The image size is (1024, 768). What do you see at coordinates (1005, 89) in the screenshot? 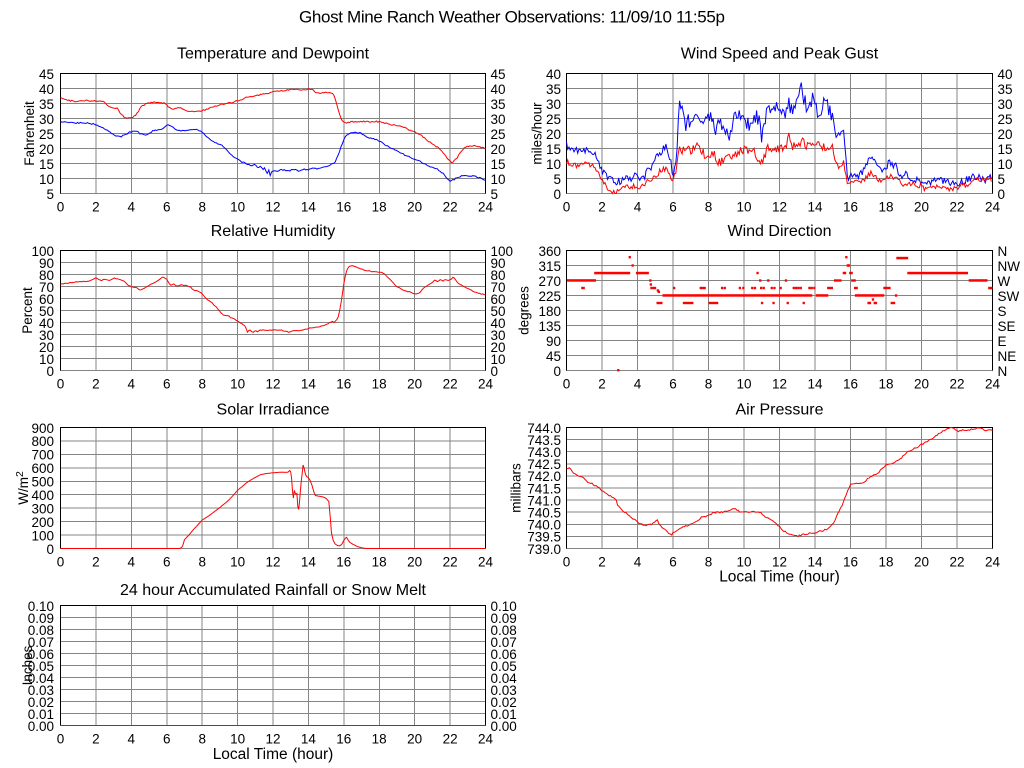
I see `svg-text: 35` at bounding box center [1005, 89].